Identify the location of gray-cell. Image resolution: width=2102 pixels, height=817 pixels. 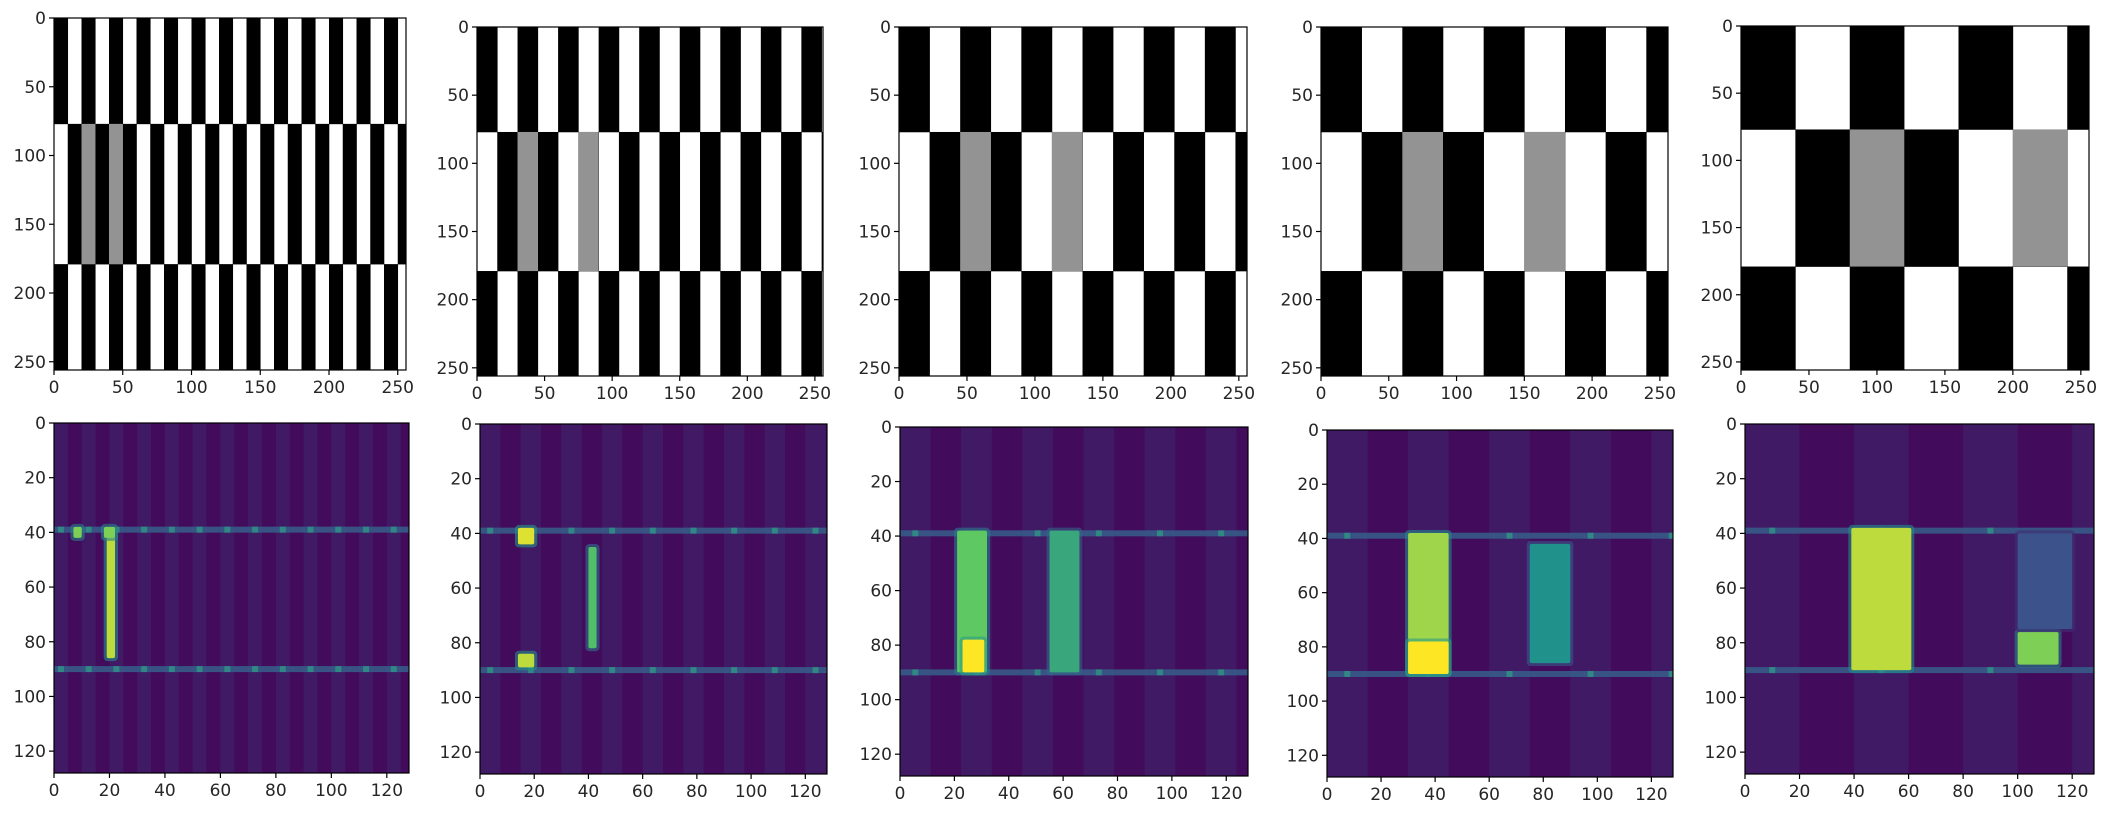
(116, 194).